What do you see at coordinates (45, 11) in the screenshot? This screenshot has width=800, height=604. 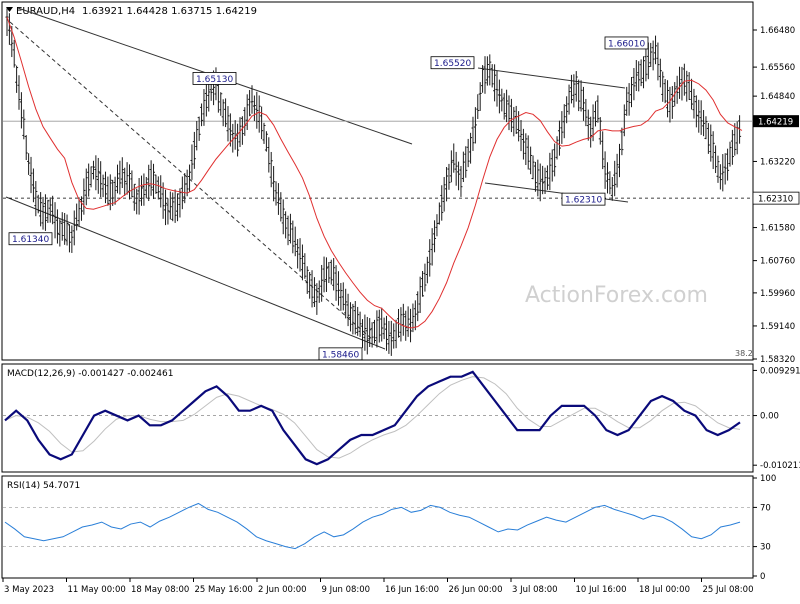 I see `symbol-label: EURAUD,H4` at bounding box center [45, 11].